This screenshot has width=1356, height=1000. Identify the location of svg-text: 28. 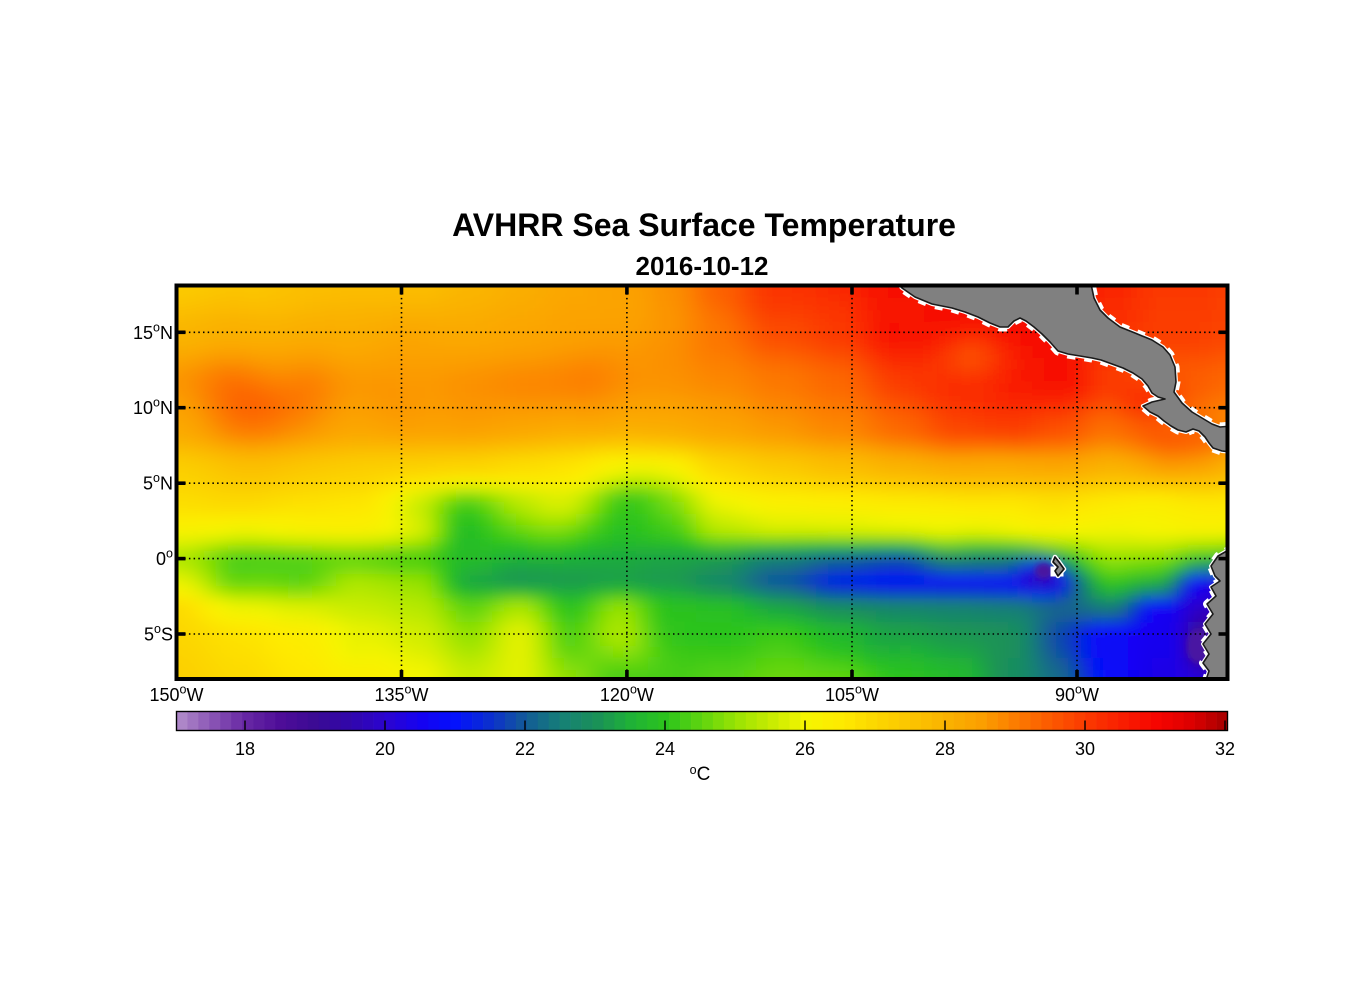
(945, 749).